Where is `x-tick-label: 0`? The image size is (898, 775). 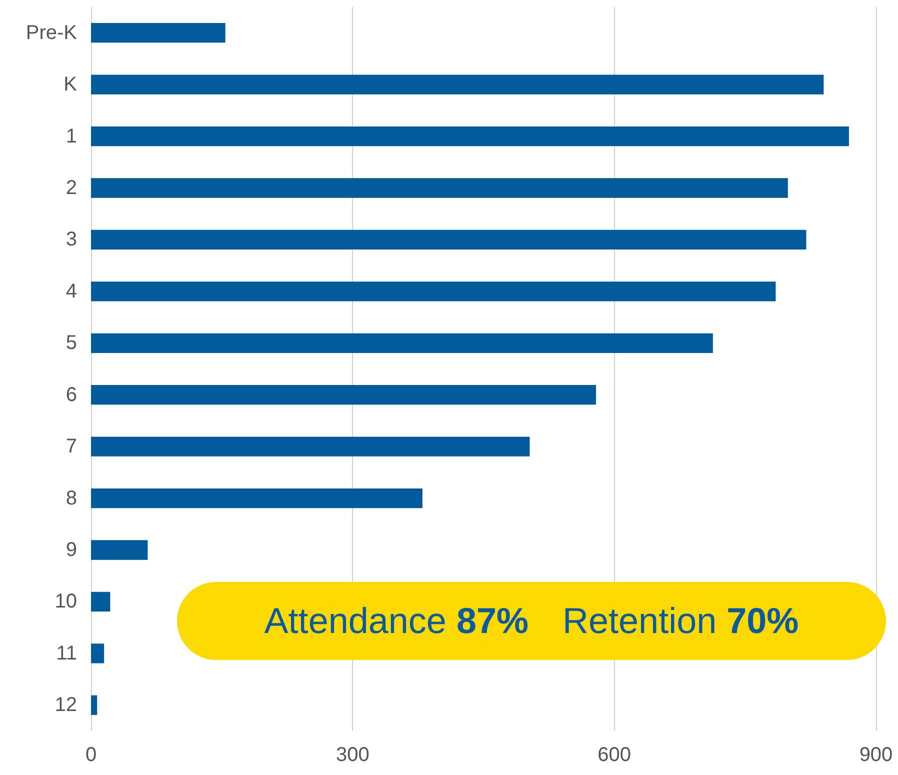
x-tick-label: 0 is located at coordinates (91, 755).